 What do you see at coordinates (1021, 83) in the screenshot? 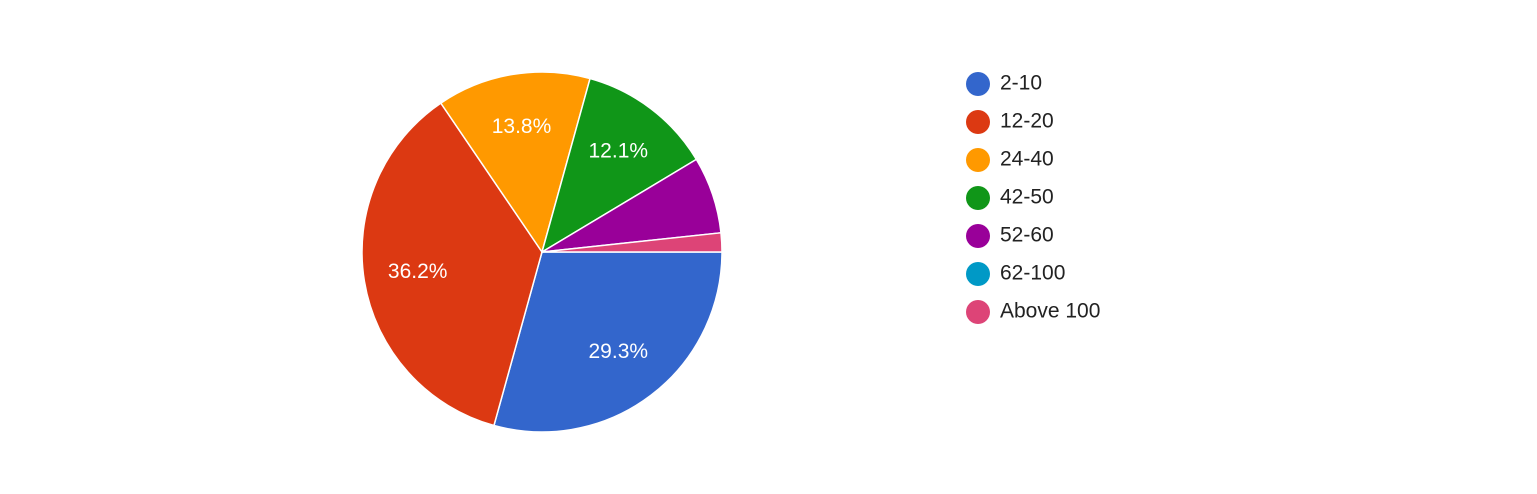
I see `legend-label: 2-10` at bounding box center [1021, 83].